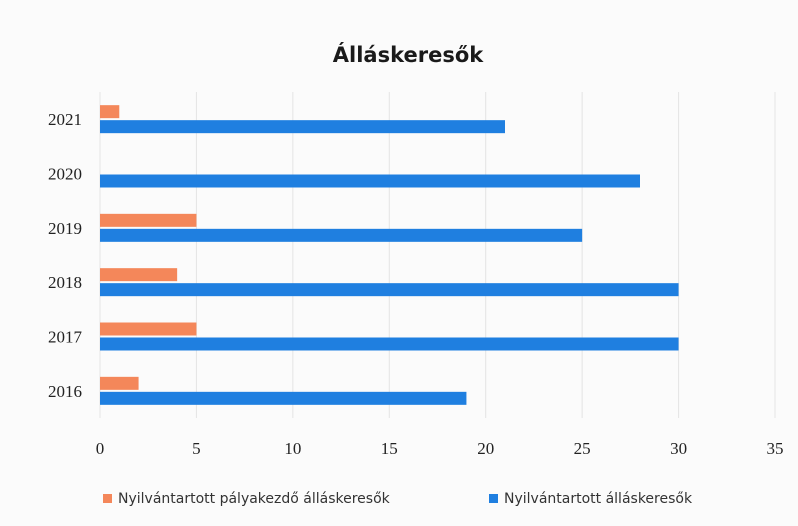 This screenshot has width=798, height=526. Describe the element at coordinates (389, 448) in the screenshot. I see `x-tick-15: 15` at that location.